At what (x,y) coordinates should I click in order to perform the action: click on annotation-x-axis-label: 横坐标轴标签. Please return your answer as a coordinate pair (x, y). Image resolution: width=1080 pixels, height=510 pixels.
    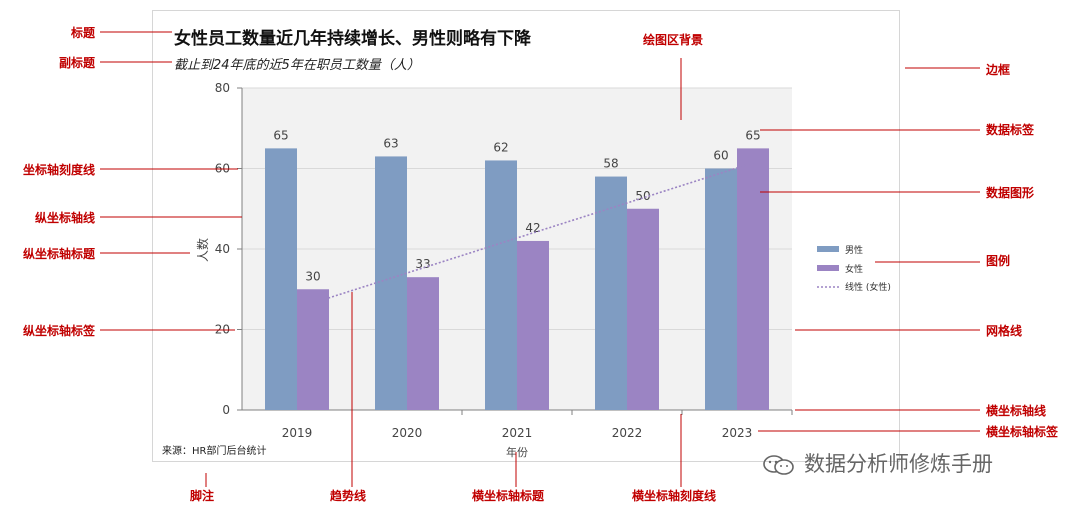
    Looking at the image, I should click on (1022, 432).